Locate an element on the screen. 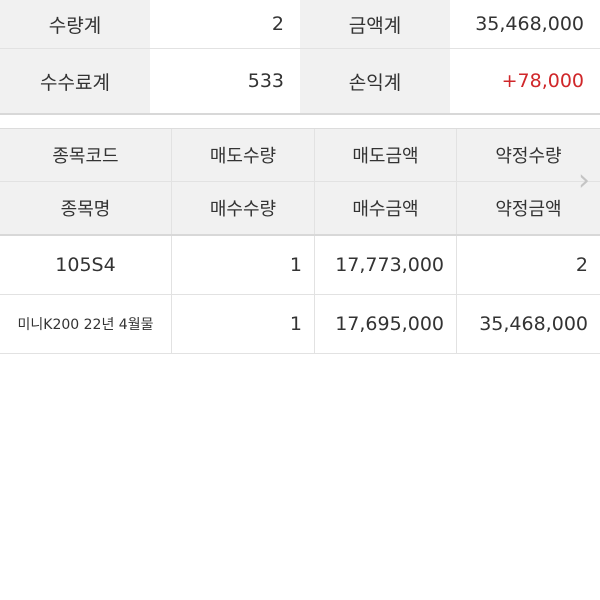  fee-total-label: 수수료계 is located at coordinates (75, 81).